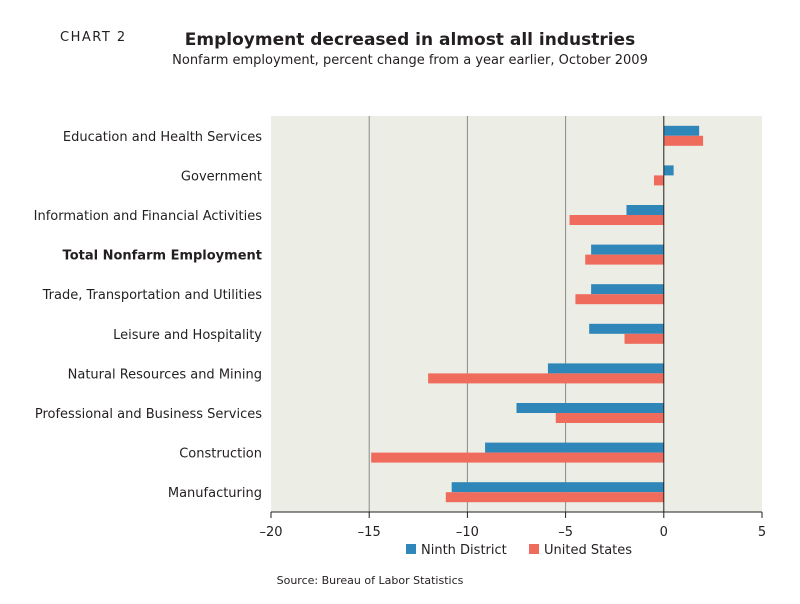 The height and width of the screenshot is (604, 800). I want to click on x-tick-label: –15, so click(369, 532).